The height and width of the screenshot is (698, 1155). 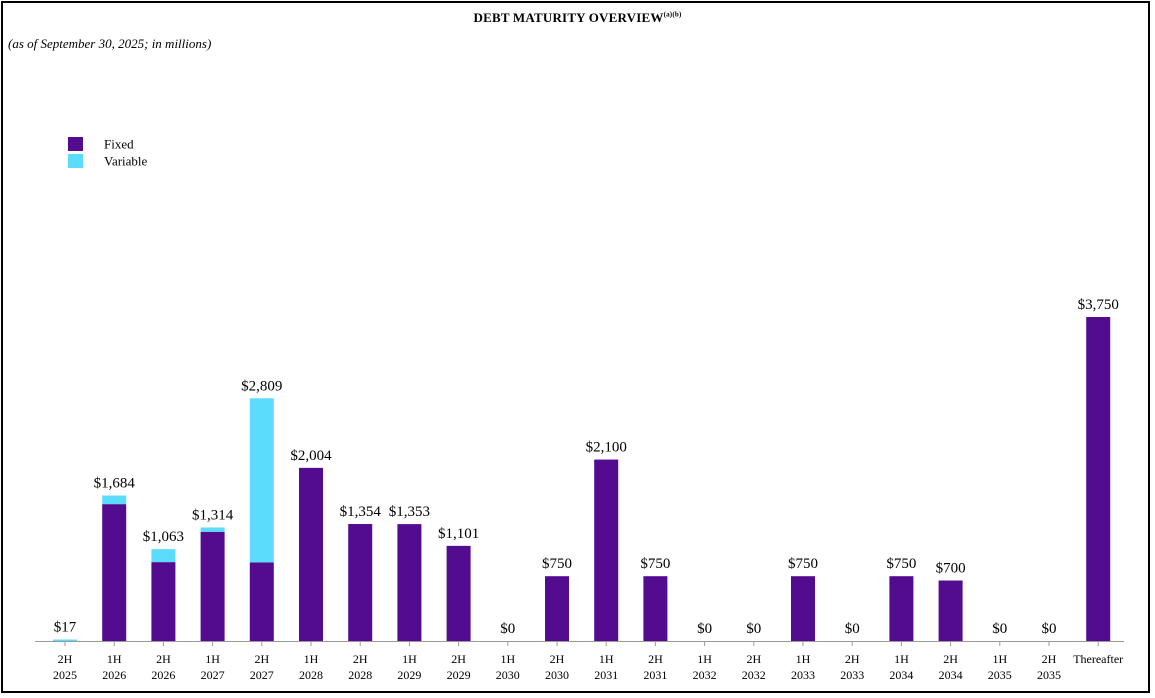 I want to click on x-tick-year-15: 2033, so click(x=803, y=675).